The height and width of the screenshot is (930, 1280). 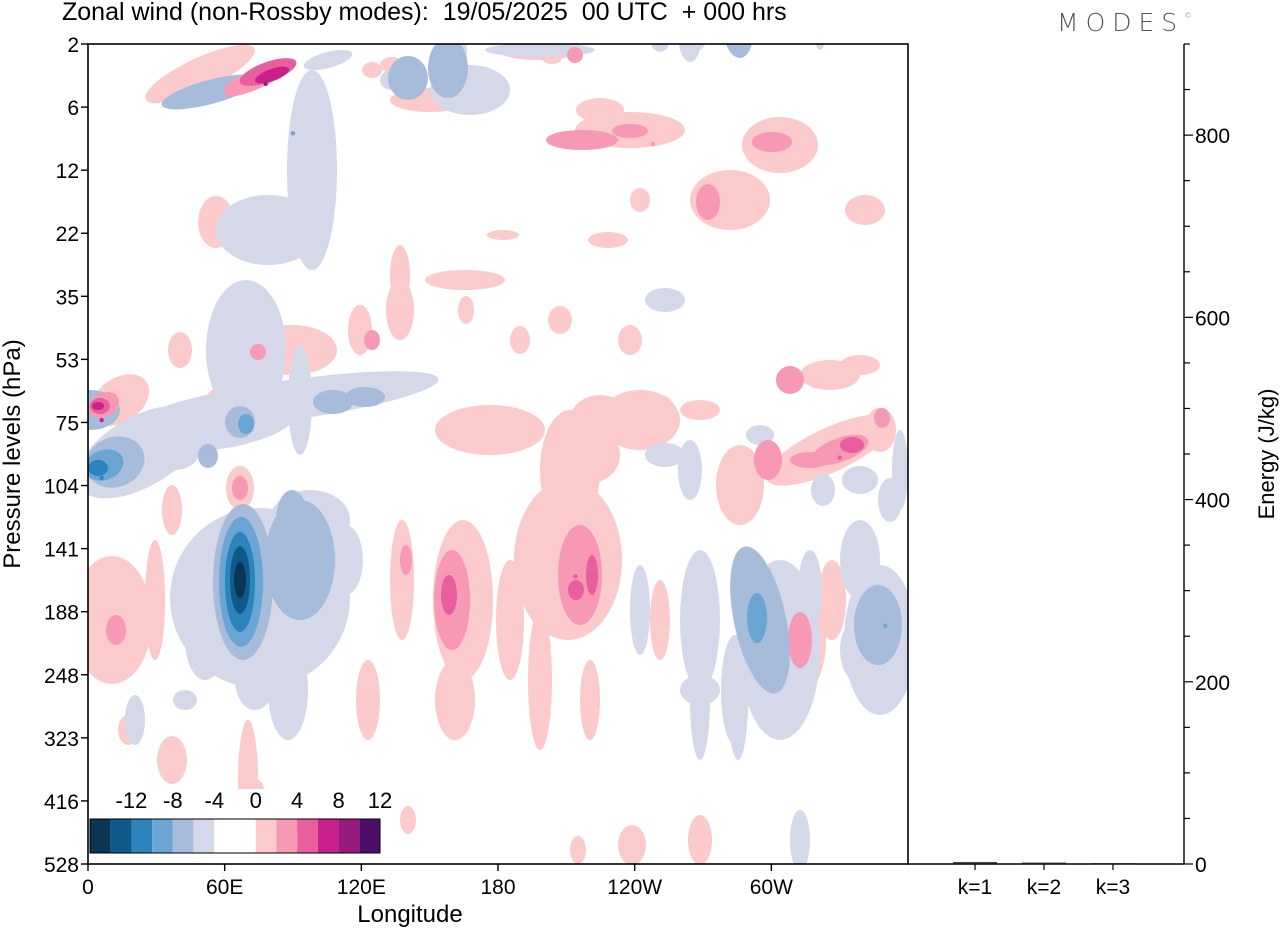 I want to click on energy-tick-label: 600, so click(x=1212, y=318).